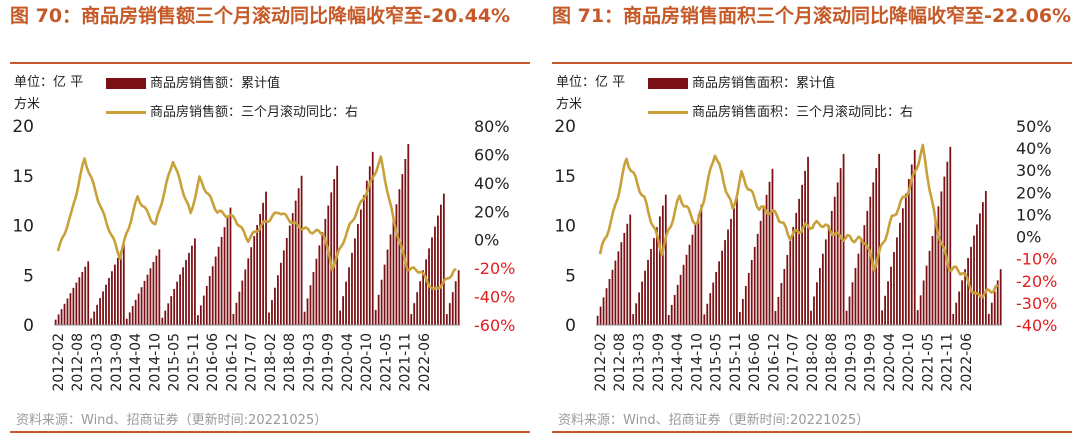 The image size is (1080, 437). Describe the element at coordinates (494, 297) in the screenshot. I see `right-axis-tick: -40%` at that location.